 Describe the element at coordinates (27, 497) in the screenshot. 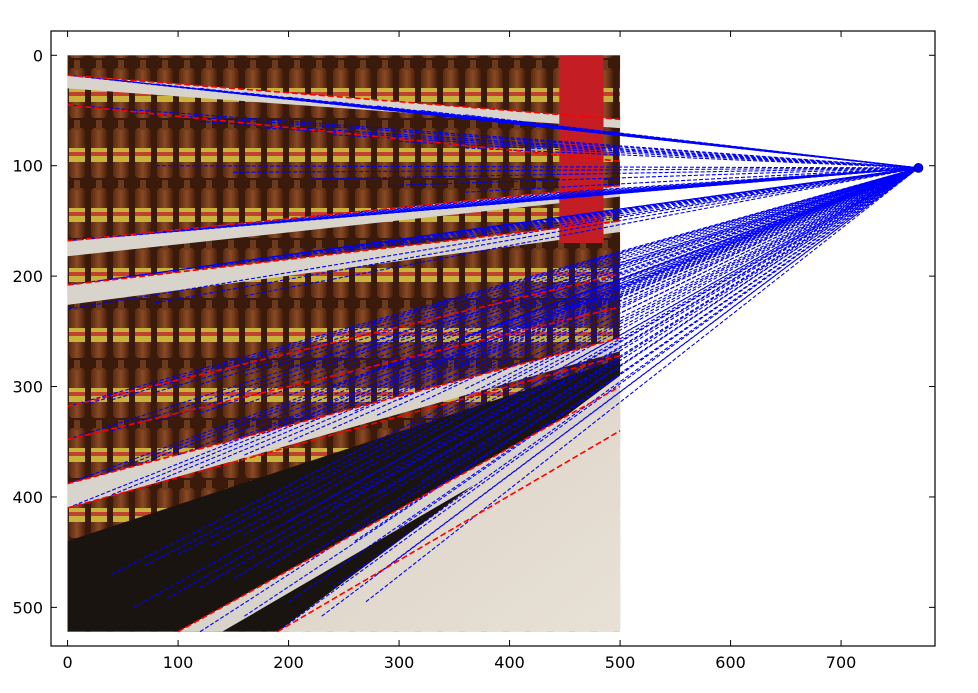

I see `y-tick-label: 400` at that location.